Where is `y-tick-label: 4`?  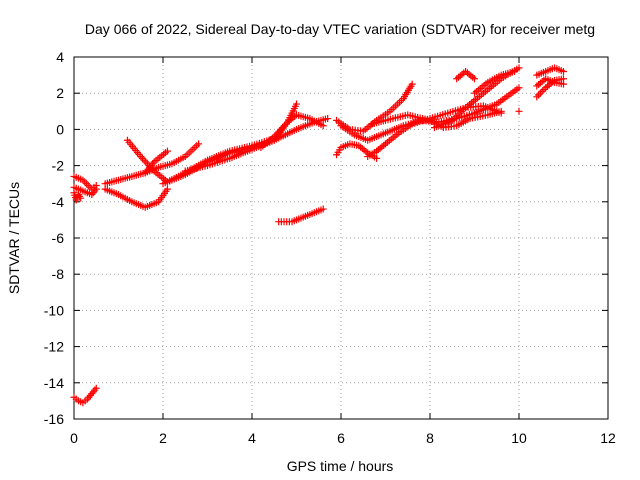
y-tick-label: 4 is located at coordinates (60, 57).